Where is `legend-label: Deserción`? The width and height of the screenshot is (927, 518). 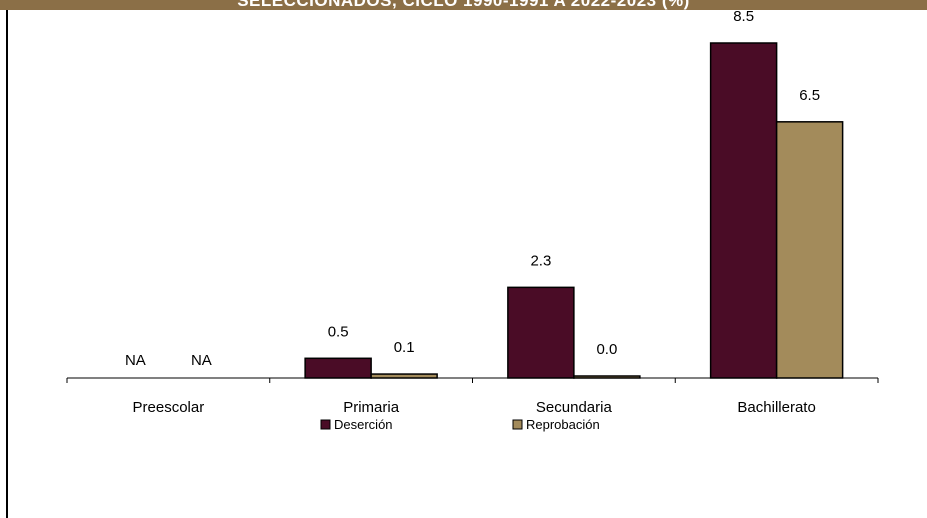
legend-label: Deserción is located at coordinates (363, 424).